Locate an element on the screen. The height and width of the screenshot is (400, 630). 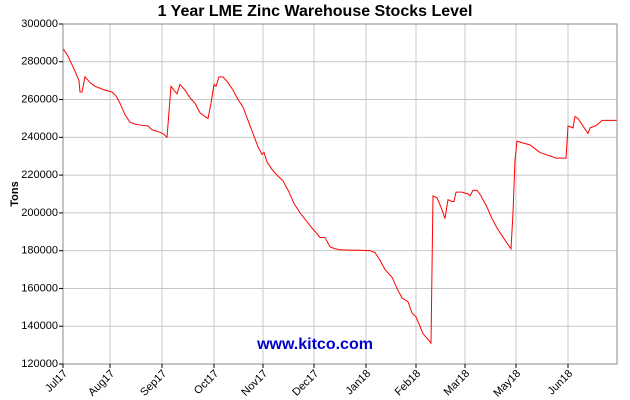
y-tick-label: 160000 is located at coordinates (39, 288).